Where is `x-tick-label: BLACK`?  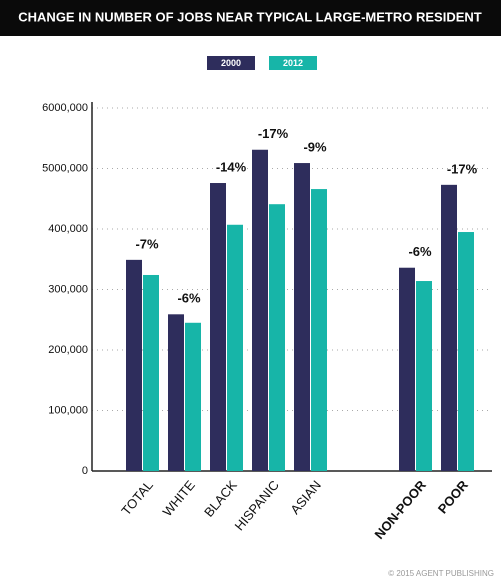 x-tick-label: BLACK is located at coordinates (220, 498).